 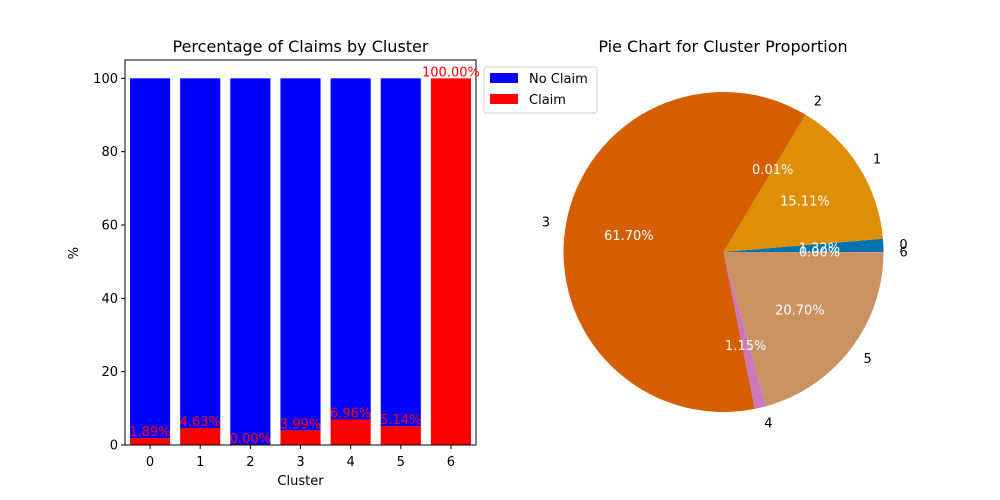 I want to click on bar-data-label: 5.14%, so click(x=400, y=420).